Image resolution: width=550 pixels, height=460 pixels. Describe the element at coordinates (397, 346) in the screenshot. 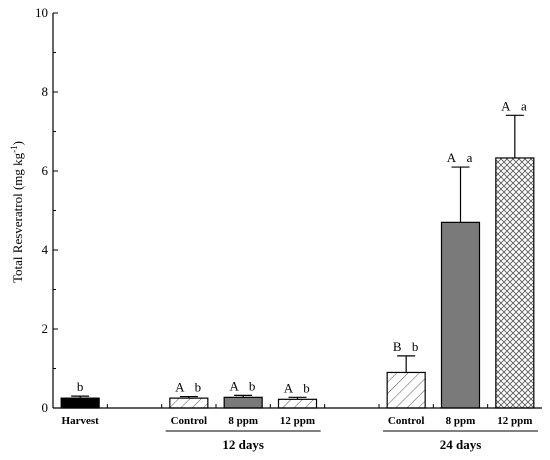

I see `sig-upper-label: B` at that location.